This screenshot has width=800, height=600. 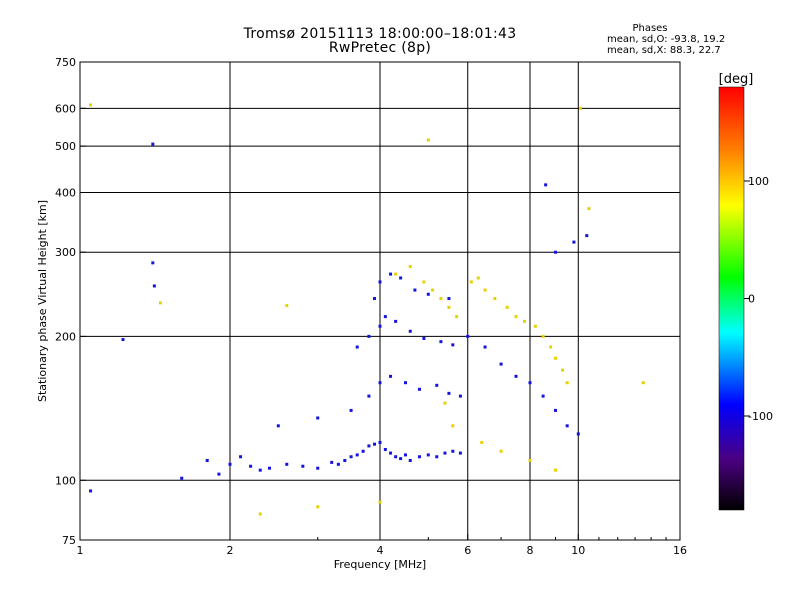 What do you see at coordinates (42, 301) in the screenshot?
I see `y-axis-label: Stationary phase Virtual Height [km]` at bounding box center [42, 301].